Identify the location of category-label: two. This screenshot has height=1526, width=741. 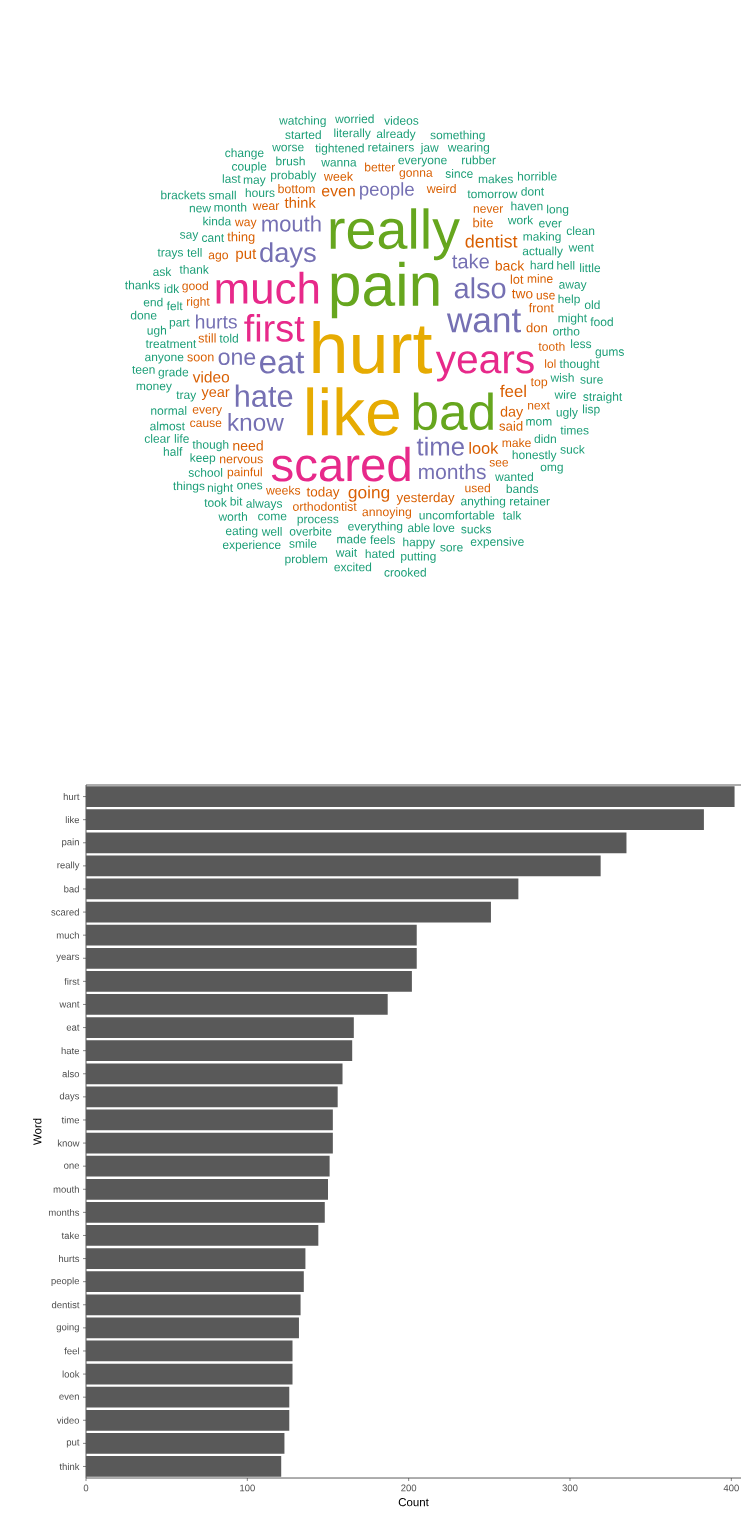
(522, 294).